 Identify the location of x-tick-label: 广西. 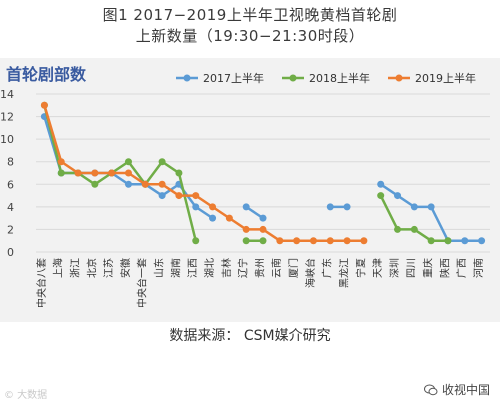
(462, 268).